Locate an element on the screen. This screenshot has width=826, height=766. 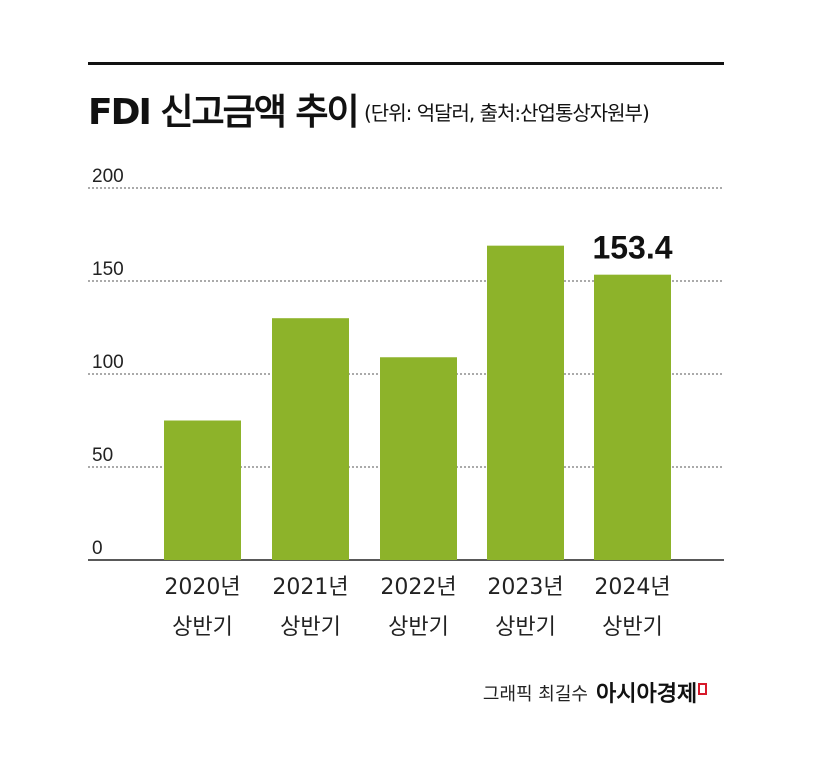
y-tick-label: 50 is located at coordinates (102, 455).